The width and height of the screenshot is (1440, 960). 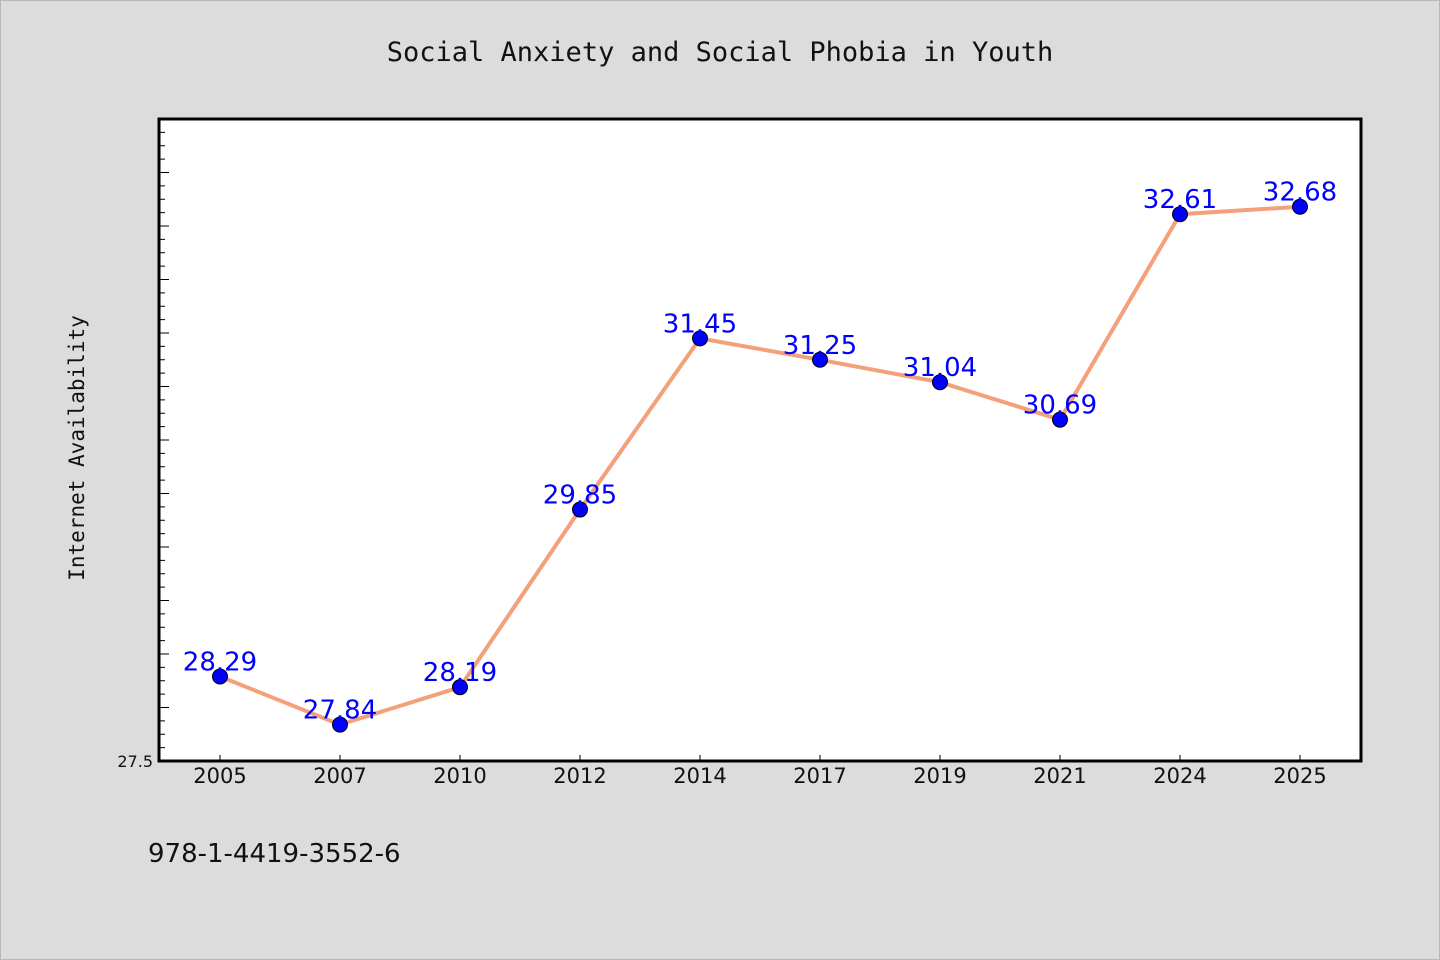 I want to click on data-label: 29.85, so click(x=580, y=496).